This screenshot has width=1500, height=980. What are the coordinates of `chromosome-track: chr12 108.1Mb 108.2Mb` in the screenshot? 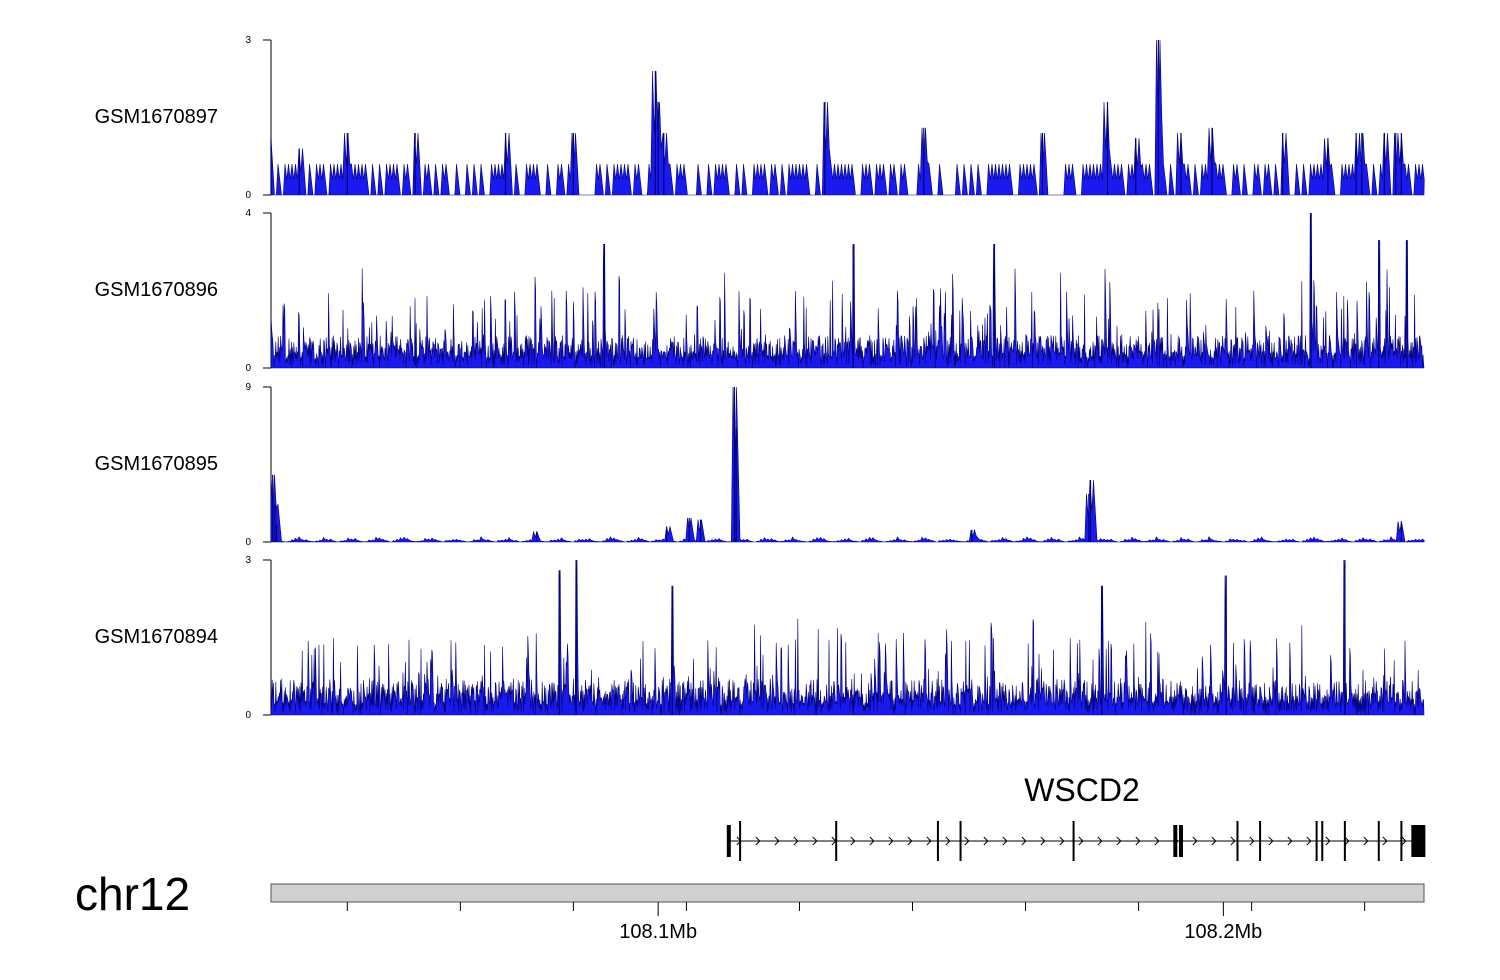 It's located at (750, 905).